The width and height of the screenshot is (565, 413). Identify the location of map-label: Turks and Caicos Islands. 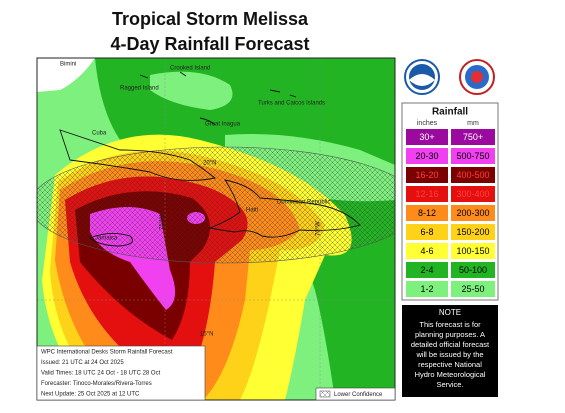
(291, 104).